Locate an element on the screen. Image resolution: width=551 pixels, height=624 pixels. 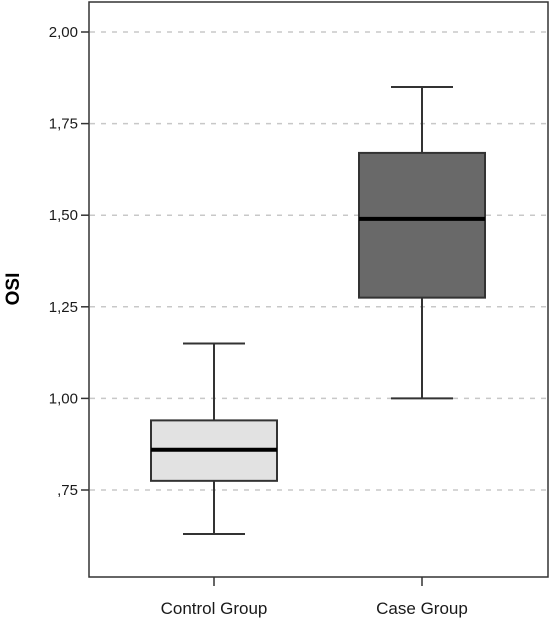
x-tick-label: Case Group is located at coordinates (422, 608).